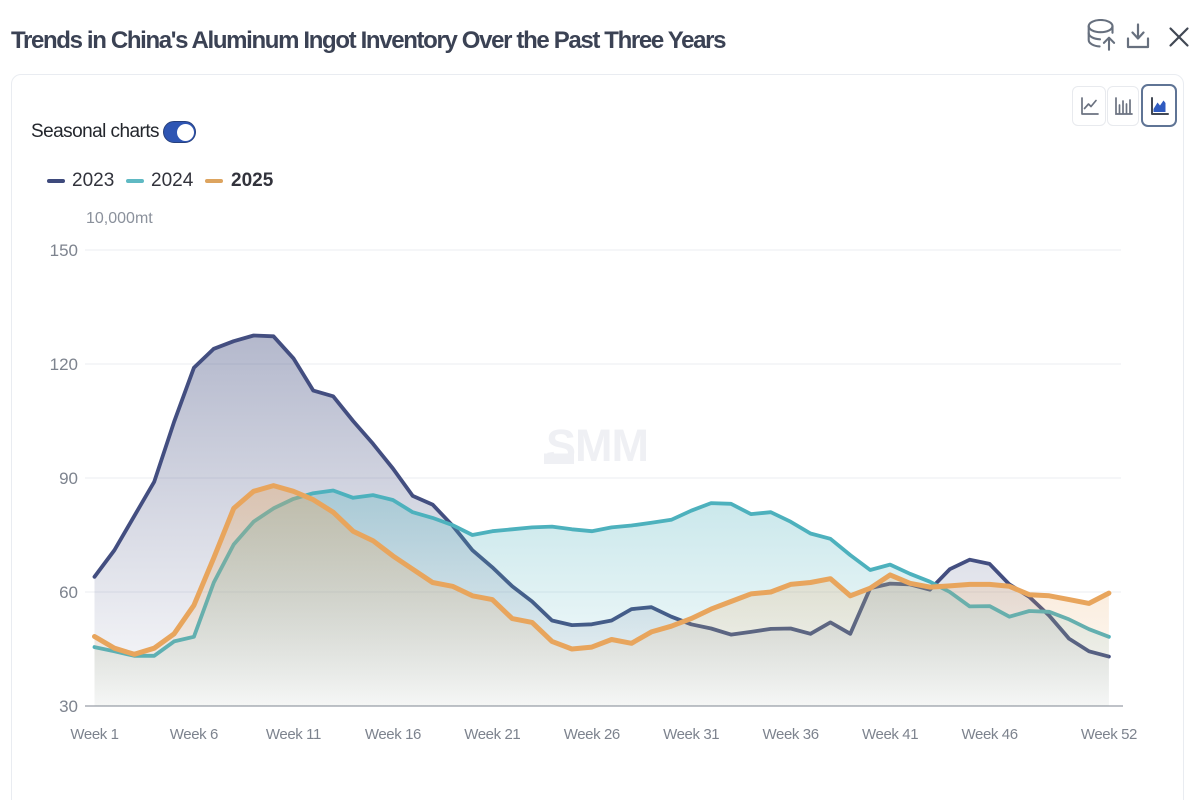 Image resolution: width=1200 pixels, height=800 pixels. Describe the element at coordinates (393, 734) in the screenshot. I see `svg-text: Week 16` at that location.